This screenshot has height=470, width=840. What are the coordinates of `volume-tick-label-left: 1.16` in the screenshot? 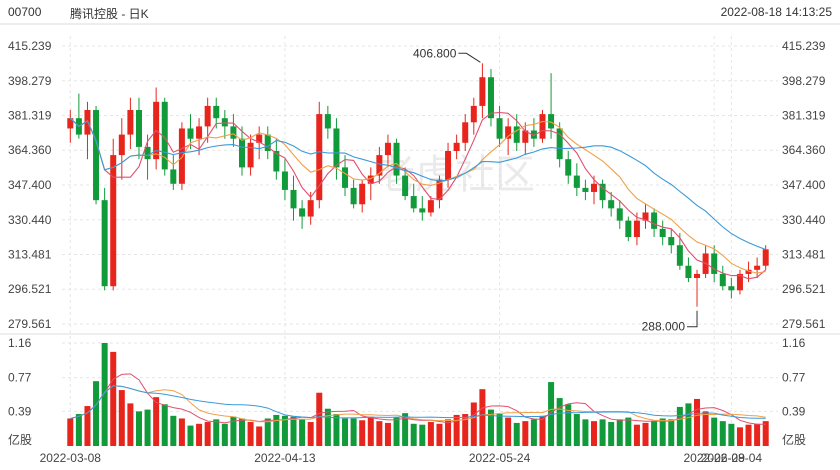 It's located at (20, 343).